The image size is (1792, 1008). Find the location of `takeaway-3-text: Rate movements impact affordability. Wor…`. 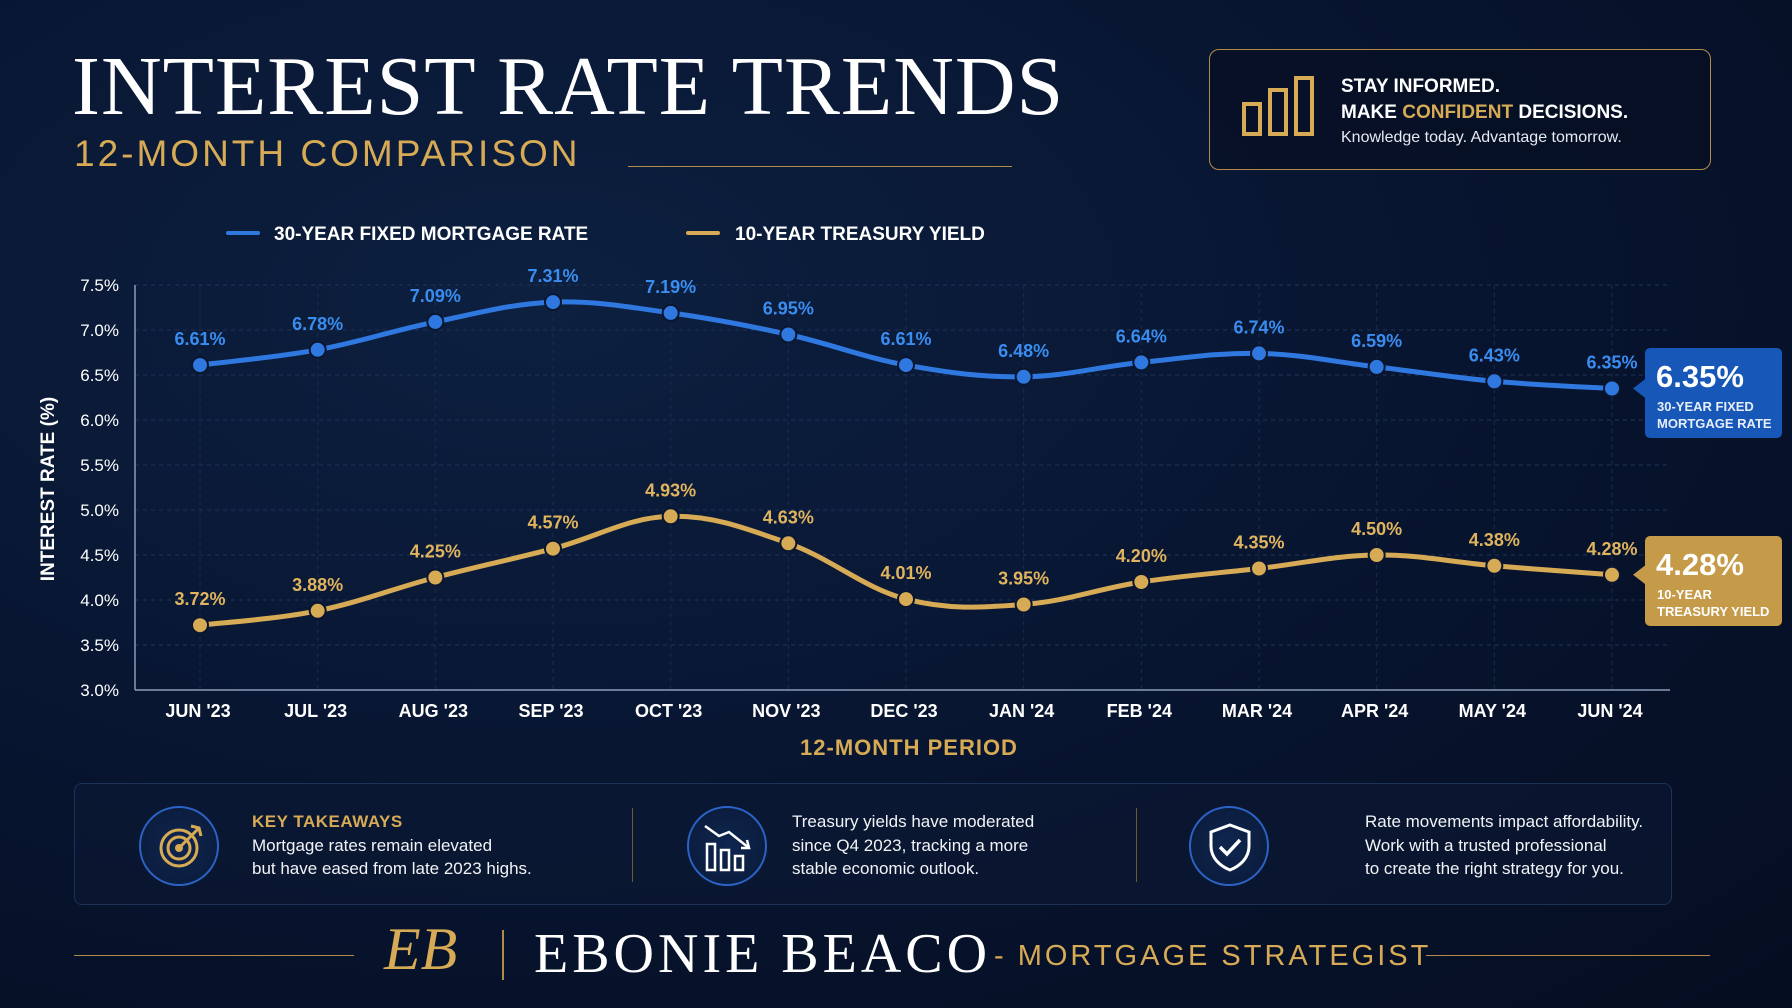

takeaway-3-text: Rate movements impact affordability. Wor… is located at coordinates (1504, 845).